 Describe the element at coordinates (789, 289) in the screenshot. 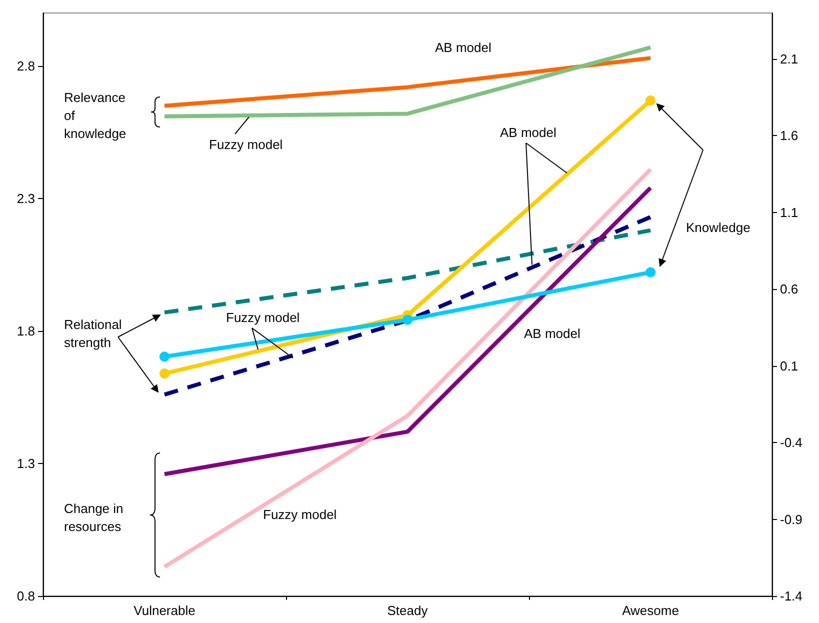

I see `y2-tick-label: 0.6` at that location.